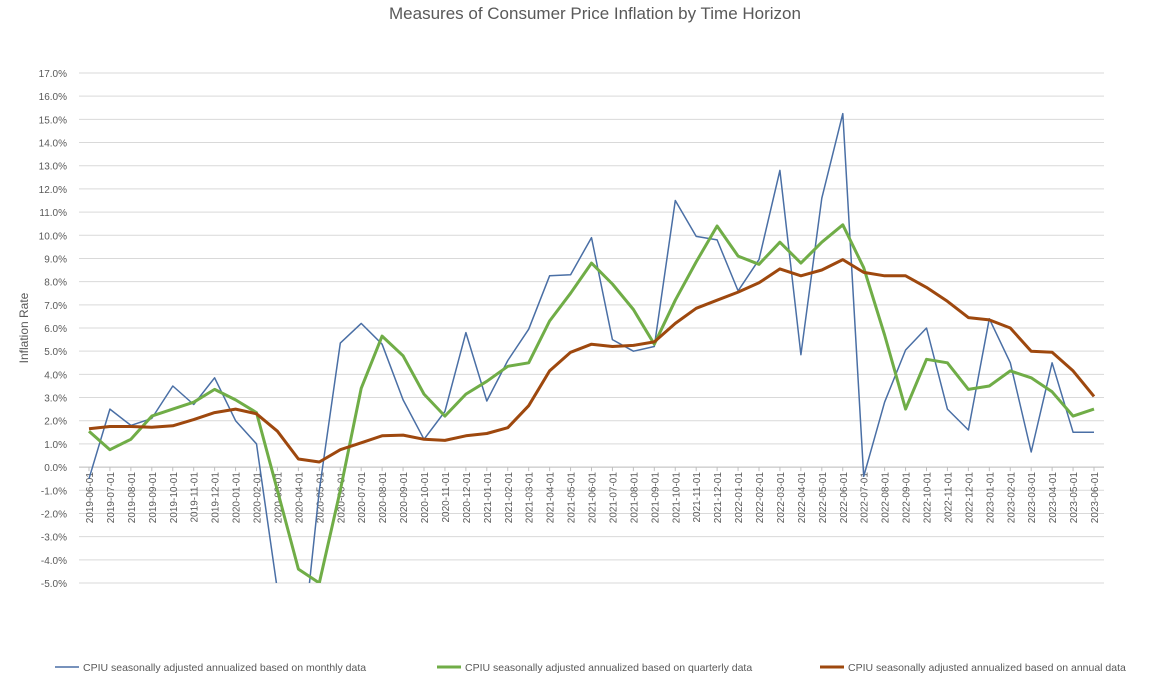  What do you see at coordinates (53, 190) in the screenshot?
I see `y-tick-label: 12.0%` at bounding box center [53, 190].